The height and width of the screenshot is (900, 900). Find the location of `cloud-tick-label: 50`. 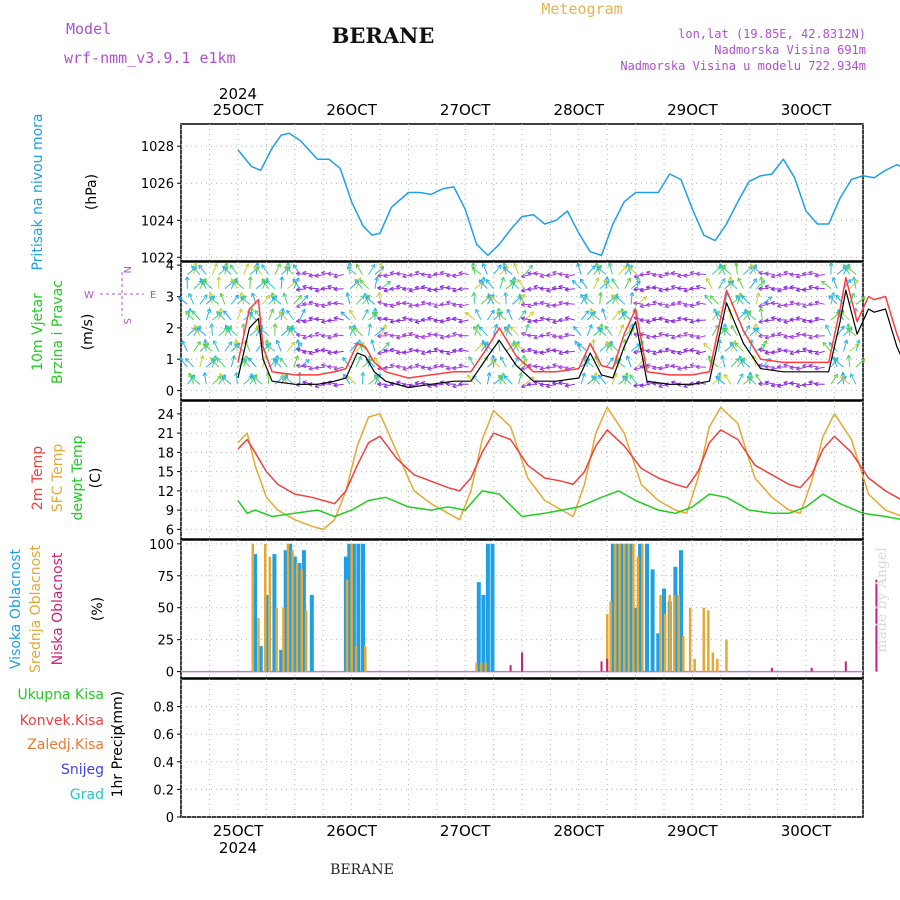

cloud-tick-label: 50 is located at coordinates (165, 609).